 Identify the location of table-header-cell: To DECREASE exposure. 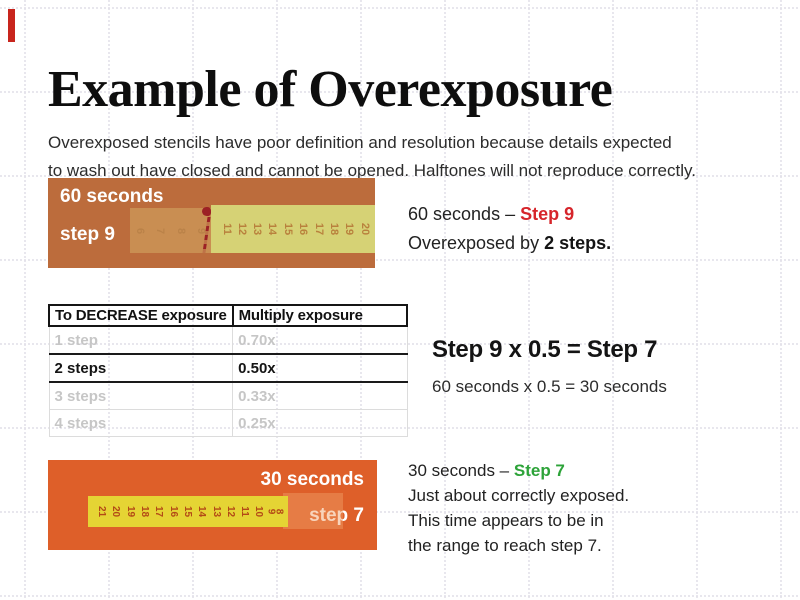
(141, 315).